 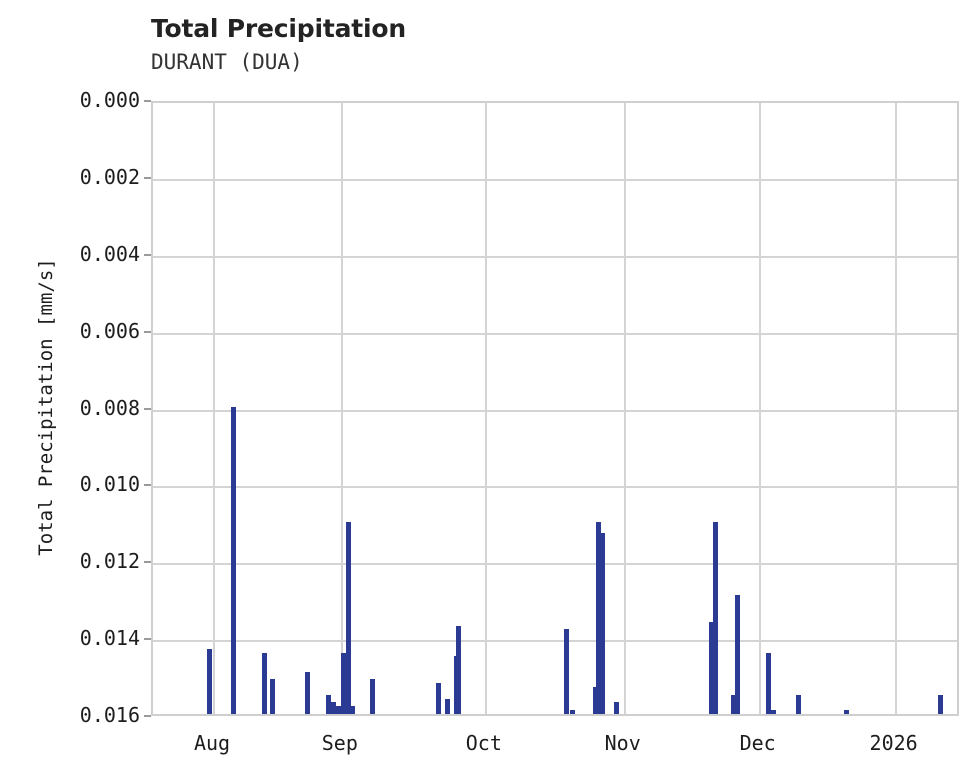 I want to click on x-tick-label: Nov, so click(x=622, y=743).